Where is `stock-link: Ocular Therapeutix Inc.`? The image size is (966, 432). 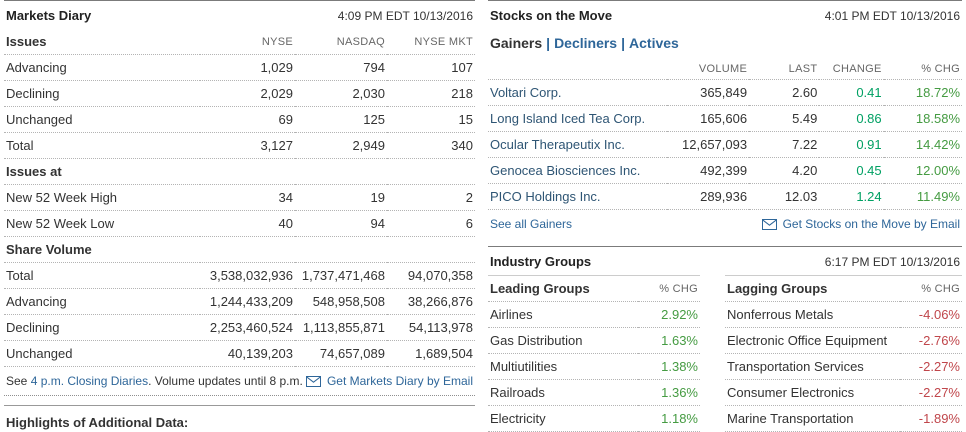
stock-link: Ocular Therapeutix Inc. is located at coordinates (557, 144).